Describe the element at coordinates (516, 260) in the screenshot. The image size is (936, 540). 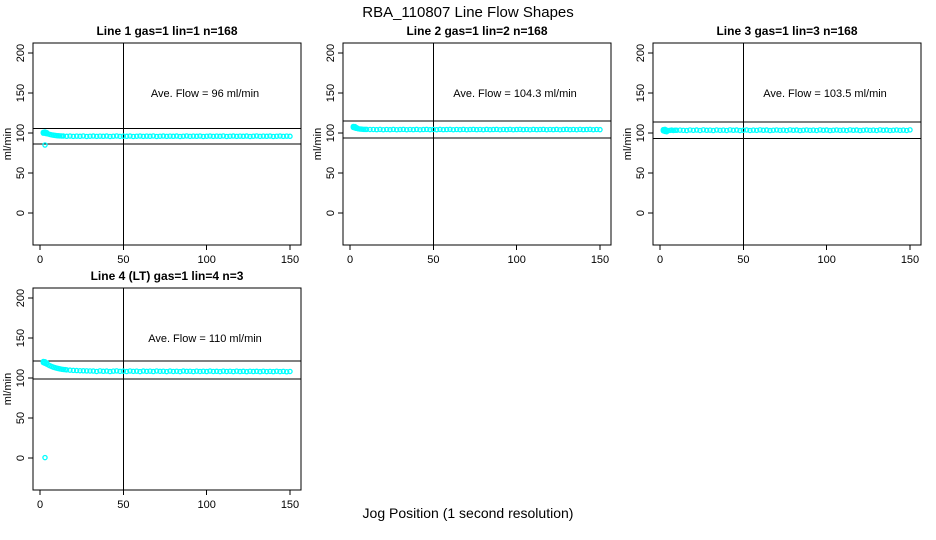
I see `x-tick-label: 100` at that location.